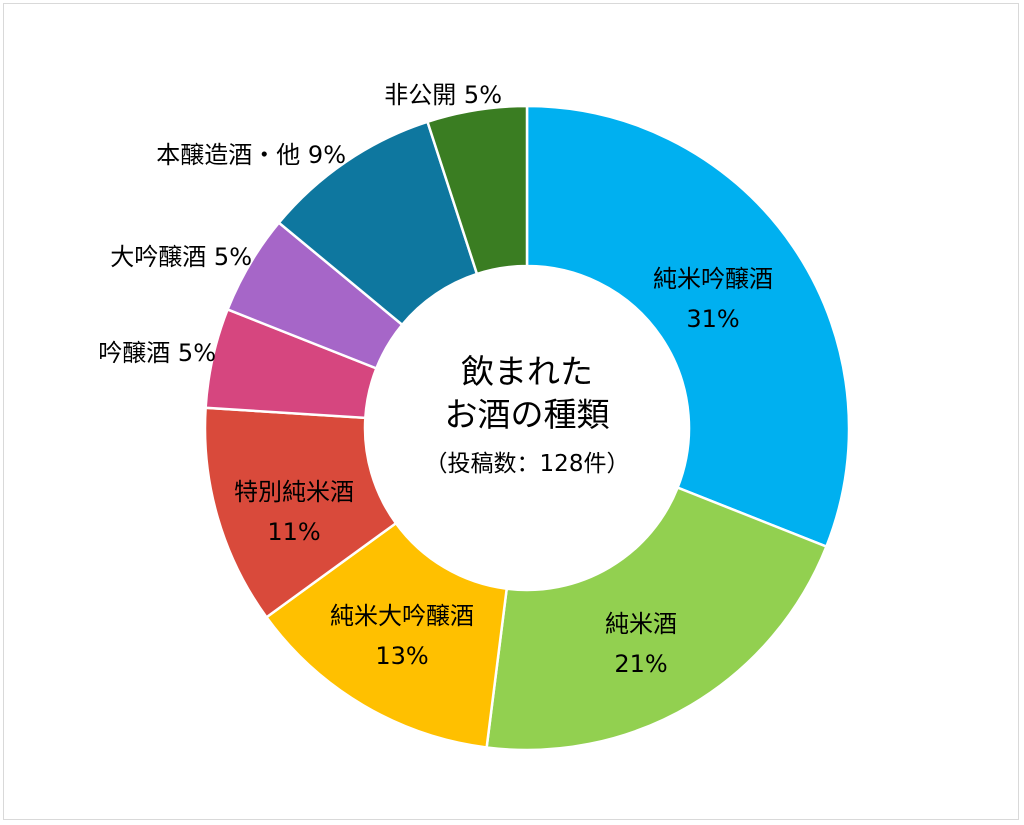 The height and width of the screenshot is (825, 1024). Describe the element at coordinates (443, 95) in the screenshot. I see `slice-label-8: 非公開 5%` at that location.